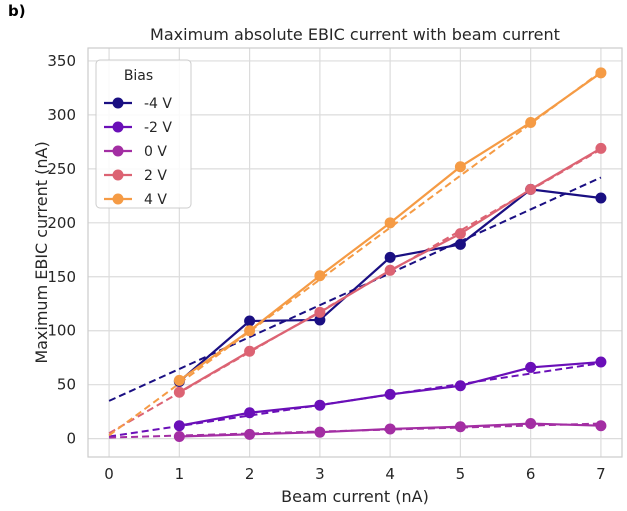  Describe the element at coordinates (61, 169) in the screenshot. I see `y-tick-label: 250` at that location.